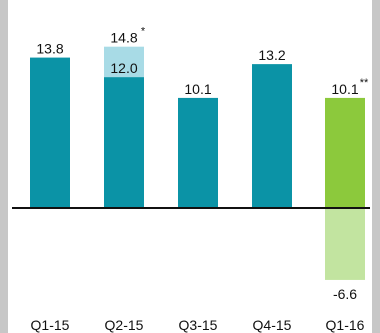  Describe the element at coordinates (345, 325) in the screenshot. I see `x-tick-label: Q1-16` at that location.